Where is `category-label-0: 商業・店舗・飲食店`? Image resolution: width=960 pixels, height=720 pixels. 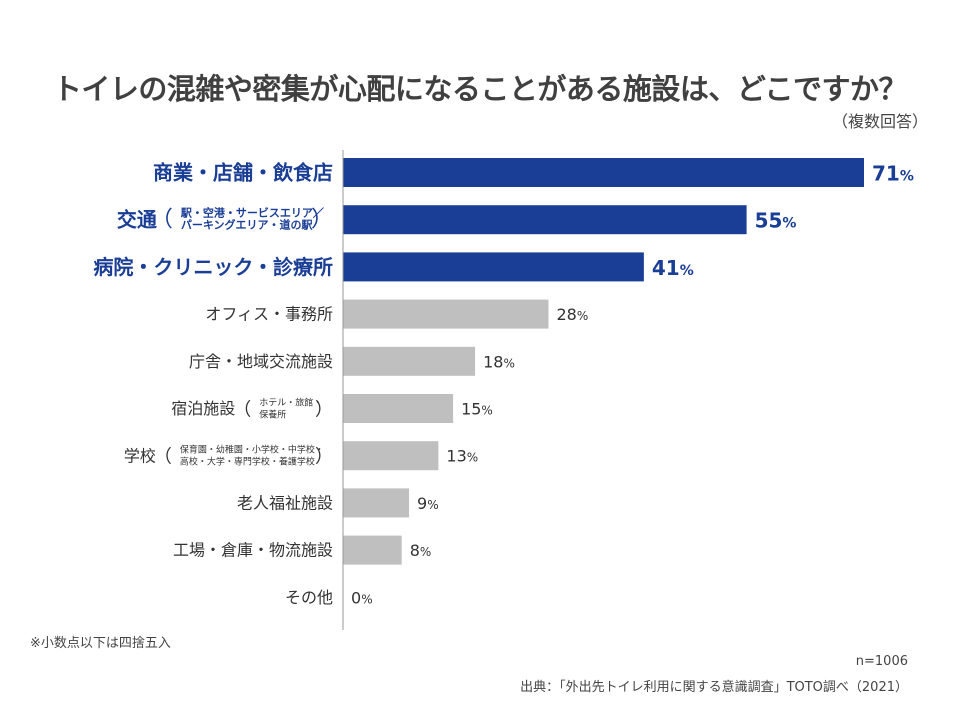 category-label-0: 商業・店舗・飲食店 is located at coordinates (243, 173).